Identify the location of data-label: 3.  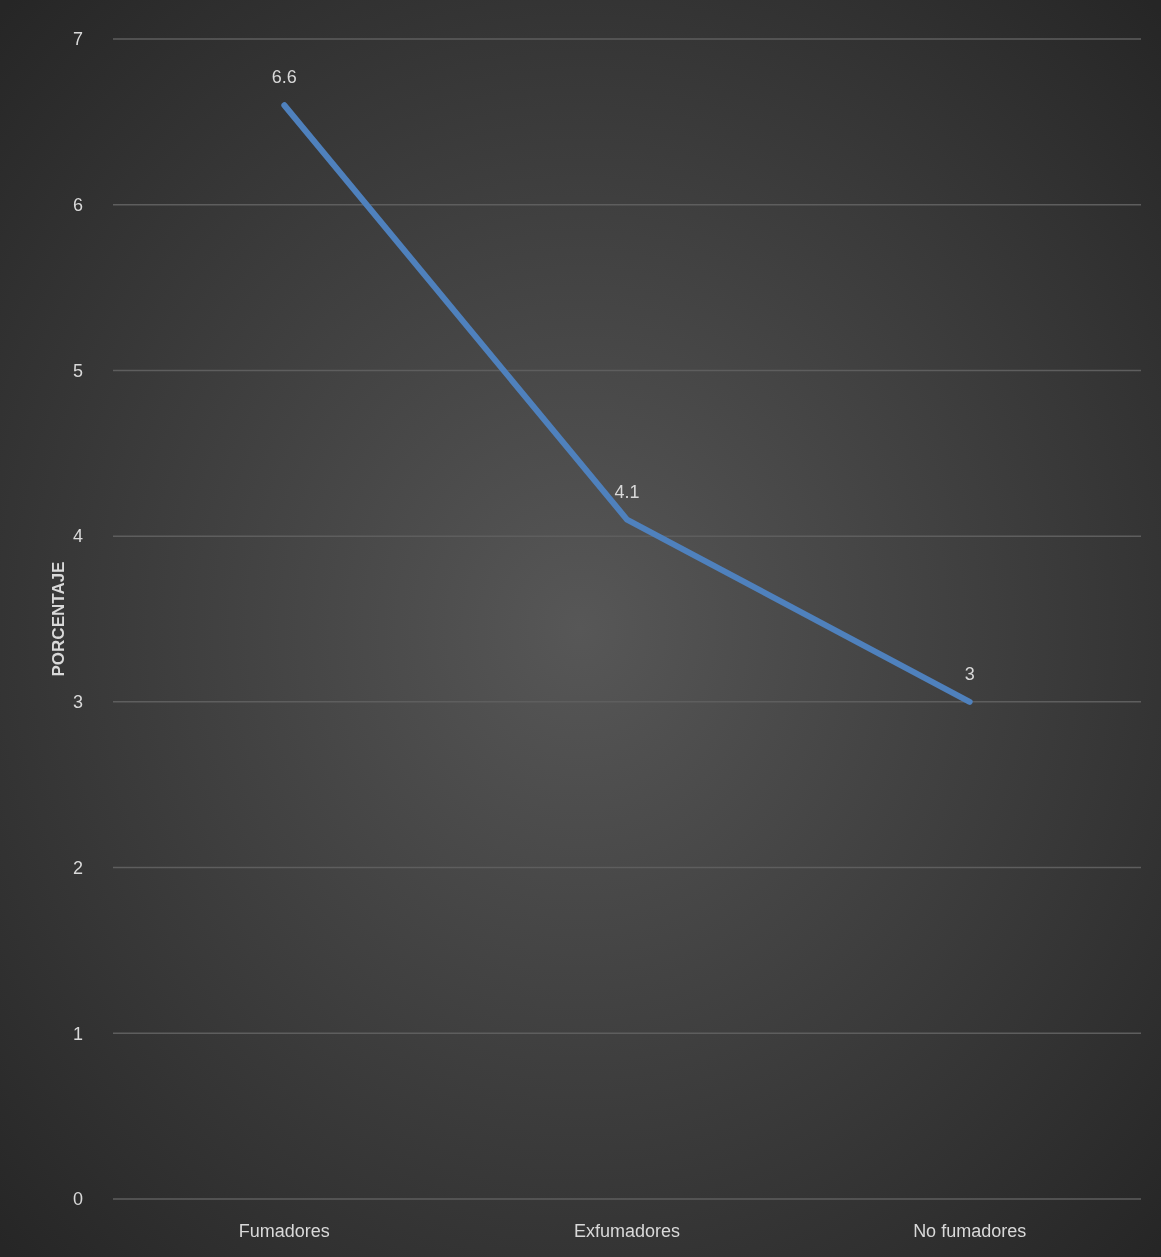
(969, 673).